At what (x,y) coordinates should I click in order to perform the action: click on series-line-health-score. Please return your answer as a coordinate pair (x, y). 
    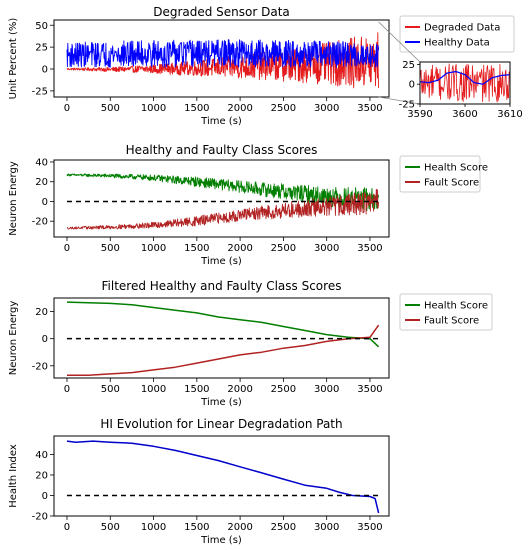
    Looking at the image, I should click on (223, 324).